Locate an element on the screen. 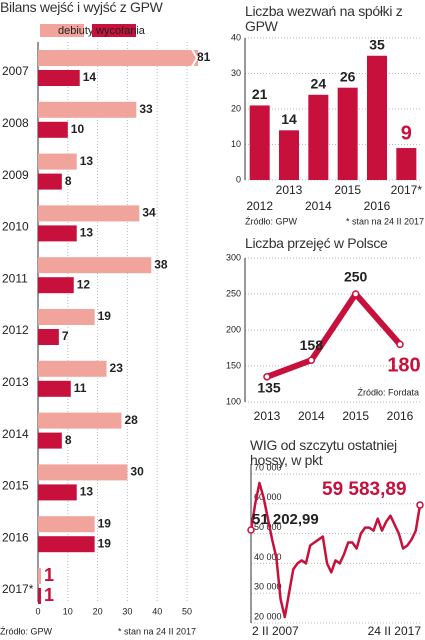 This screenshot has width=425, height=640. annotation: 59 583,89 is located at coordinates (364, 489).